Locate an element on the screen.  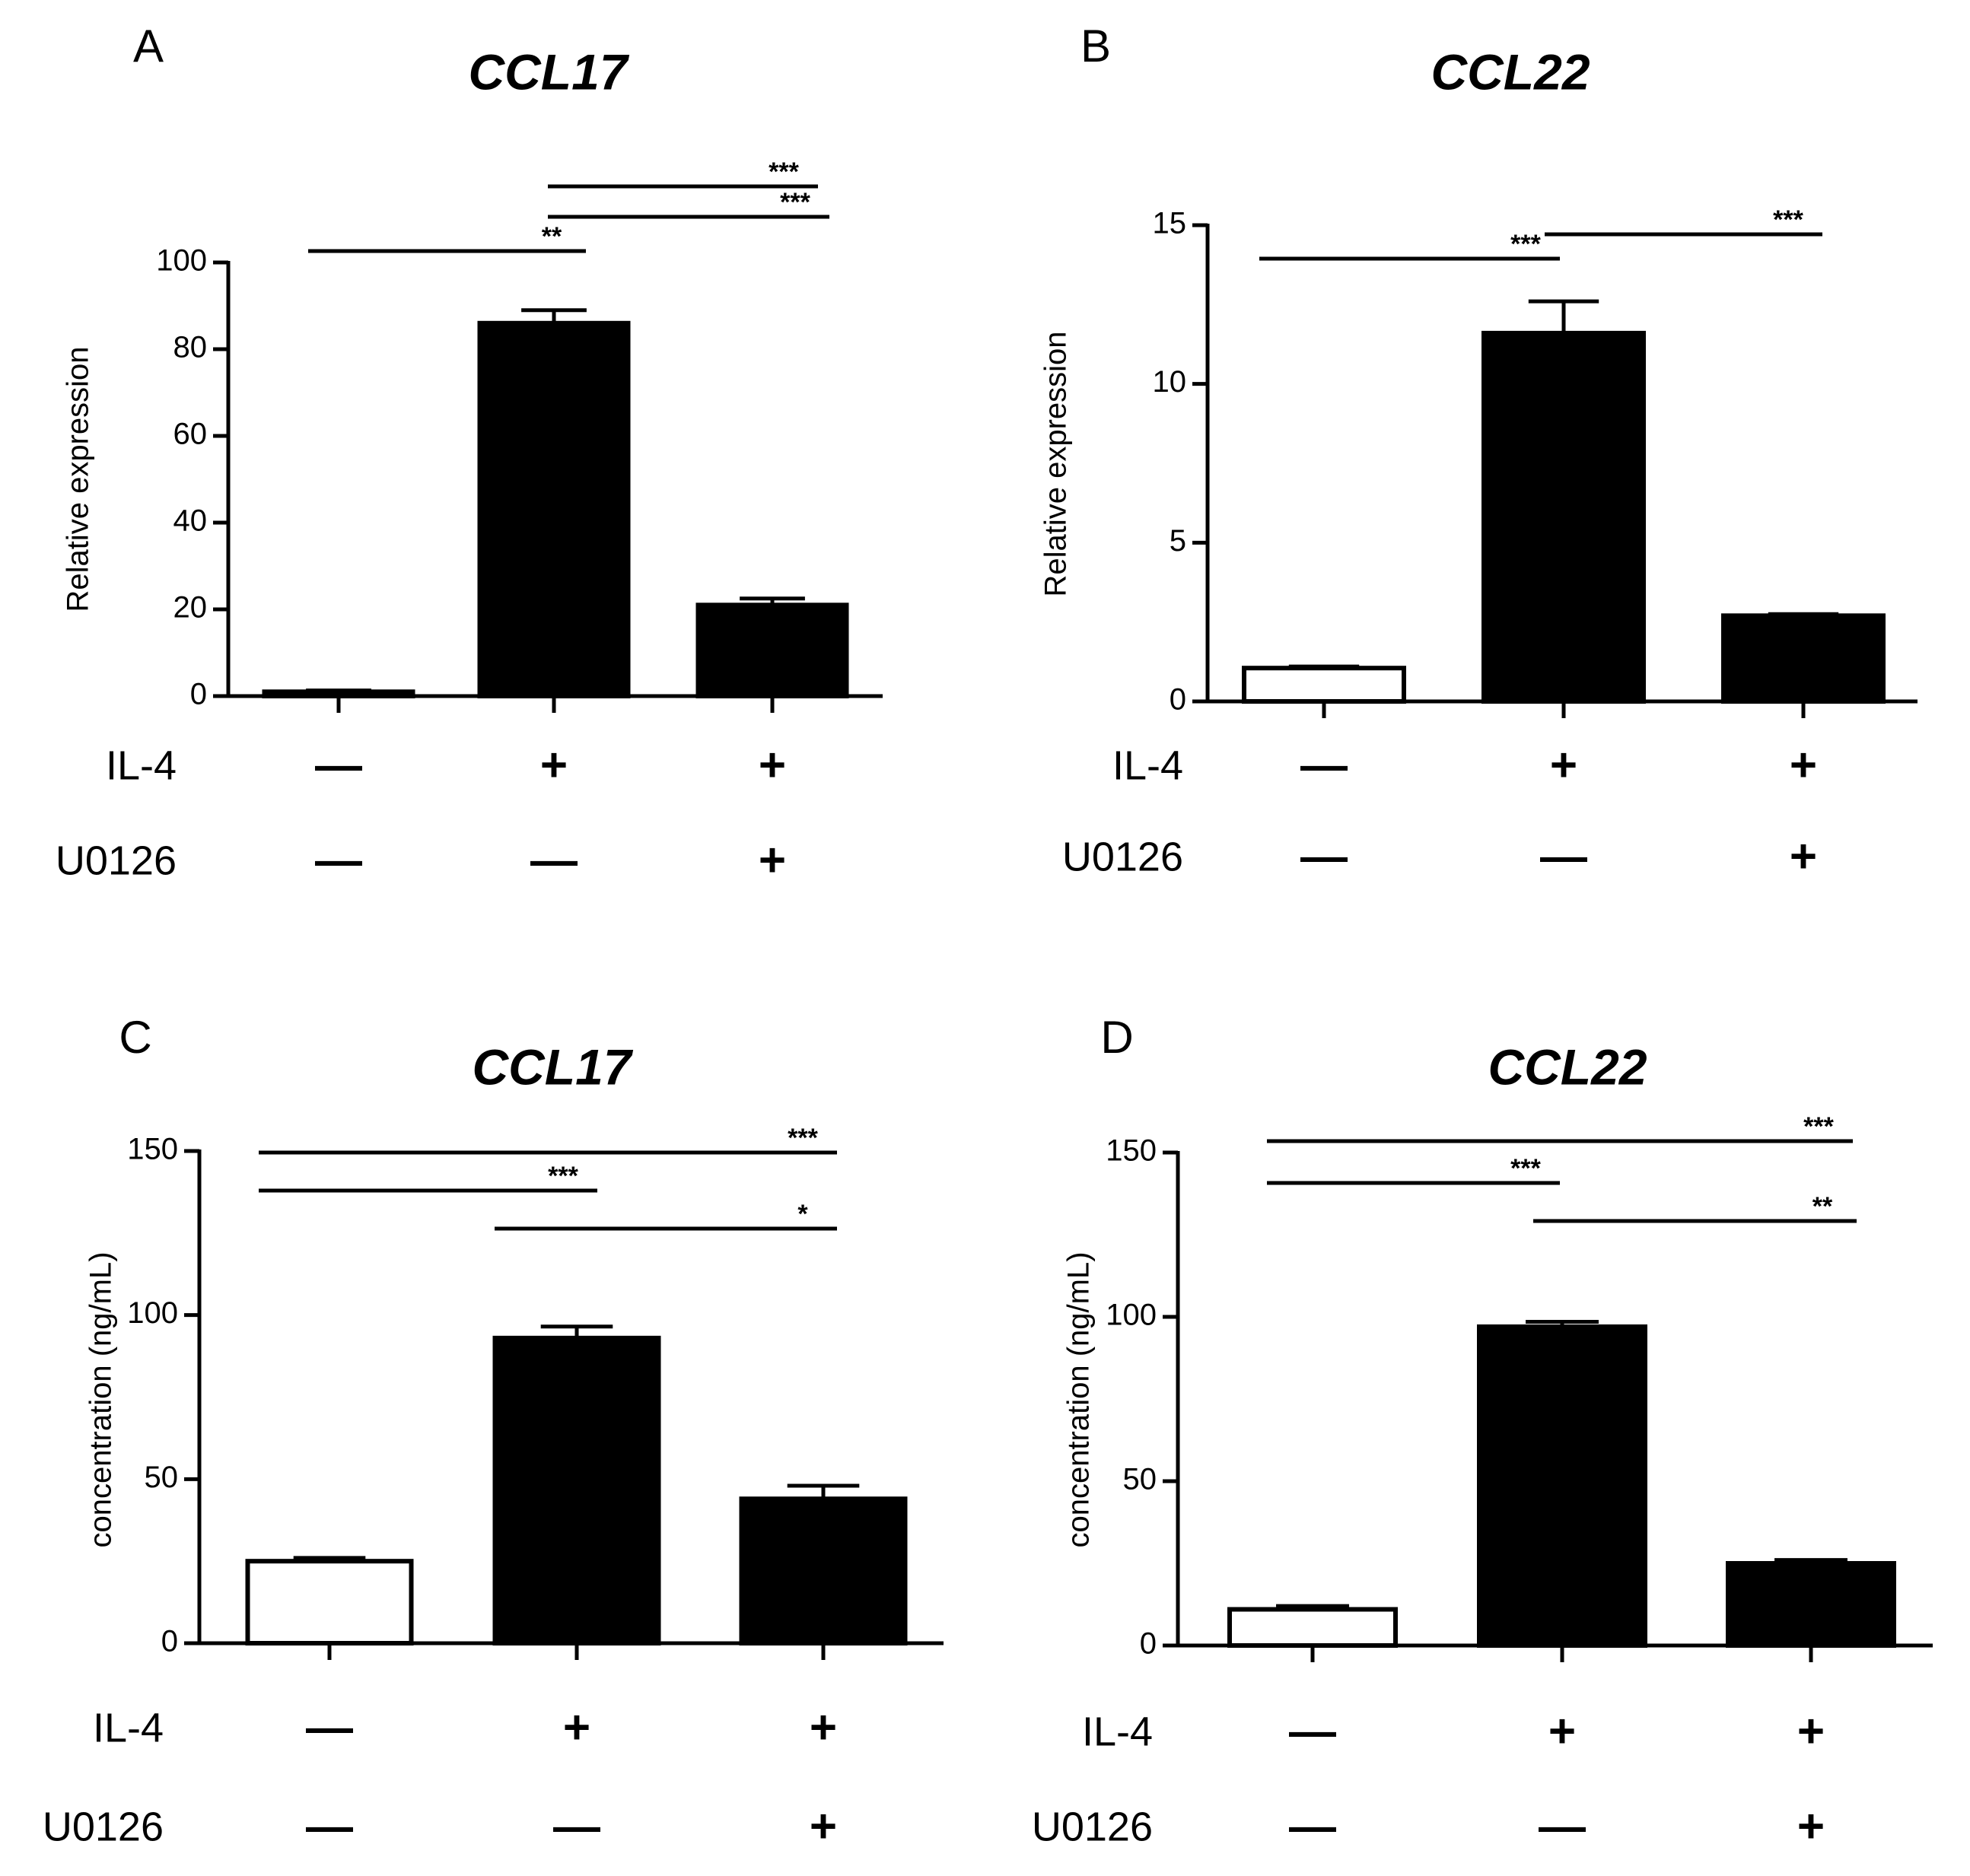
panel-label: B is located at coordinates (1095, 47).